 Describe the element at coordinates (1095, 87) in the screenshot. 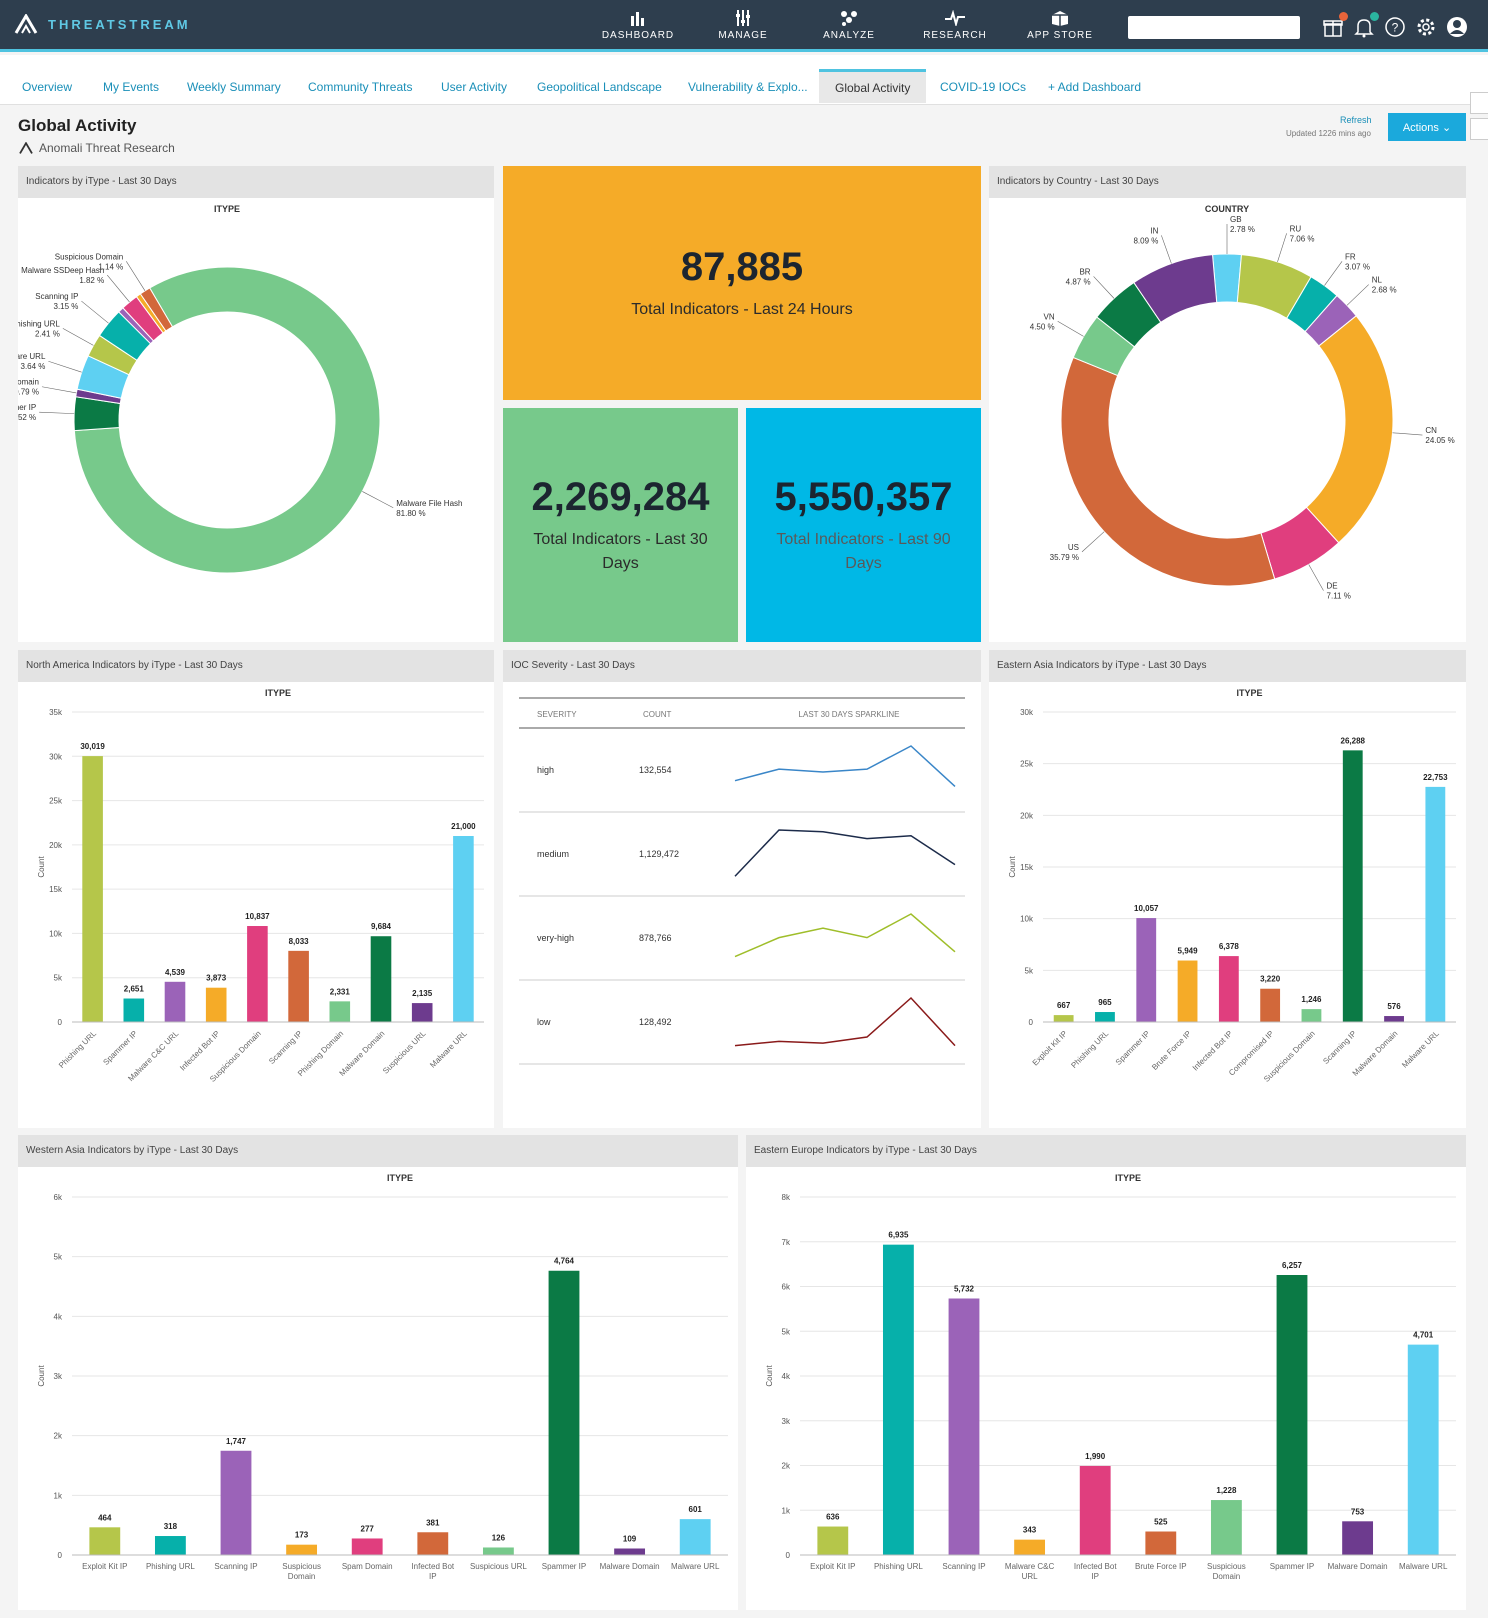

I see `add-dashboard-tab: + Add Dashboard` at that location.